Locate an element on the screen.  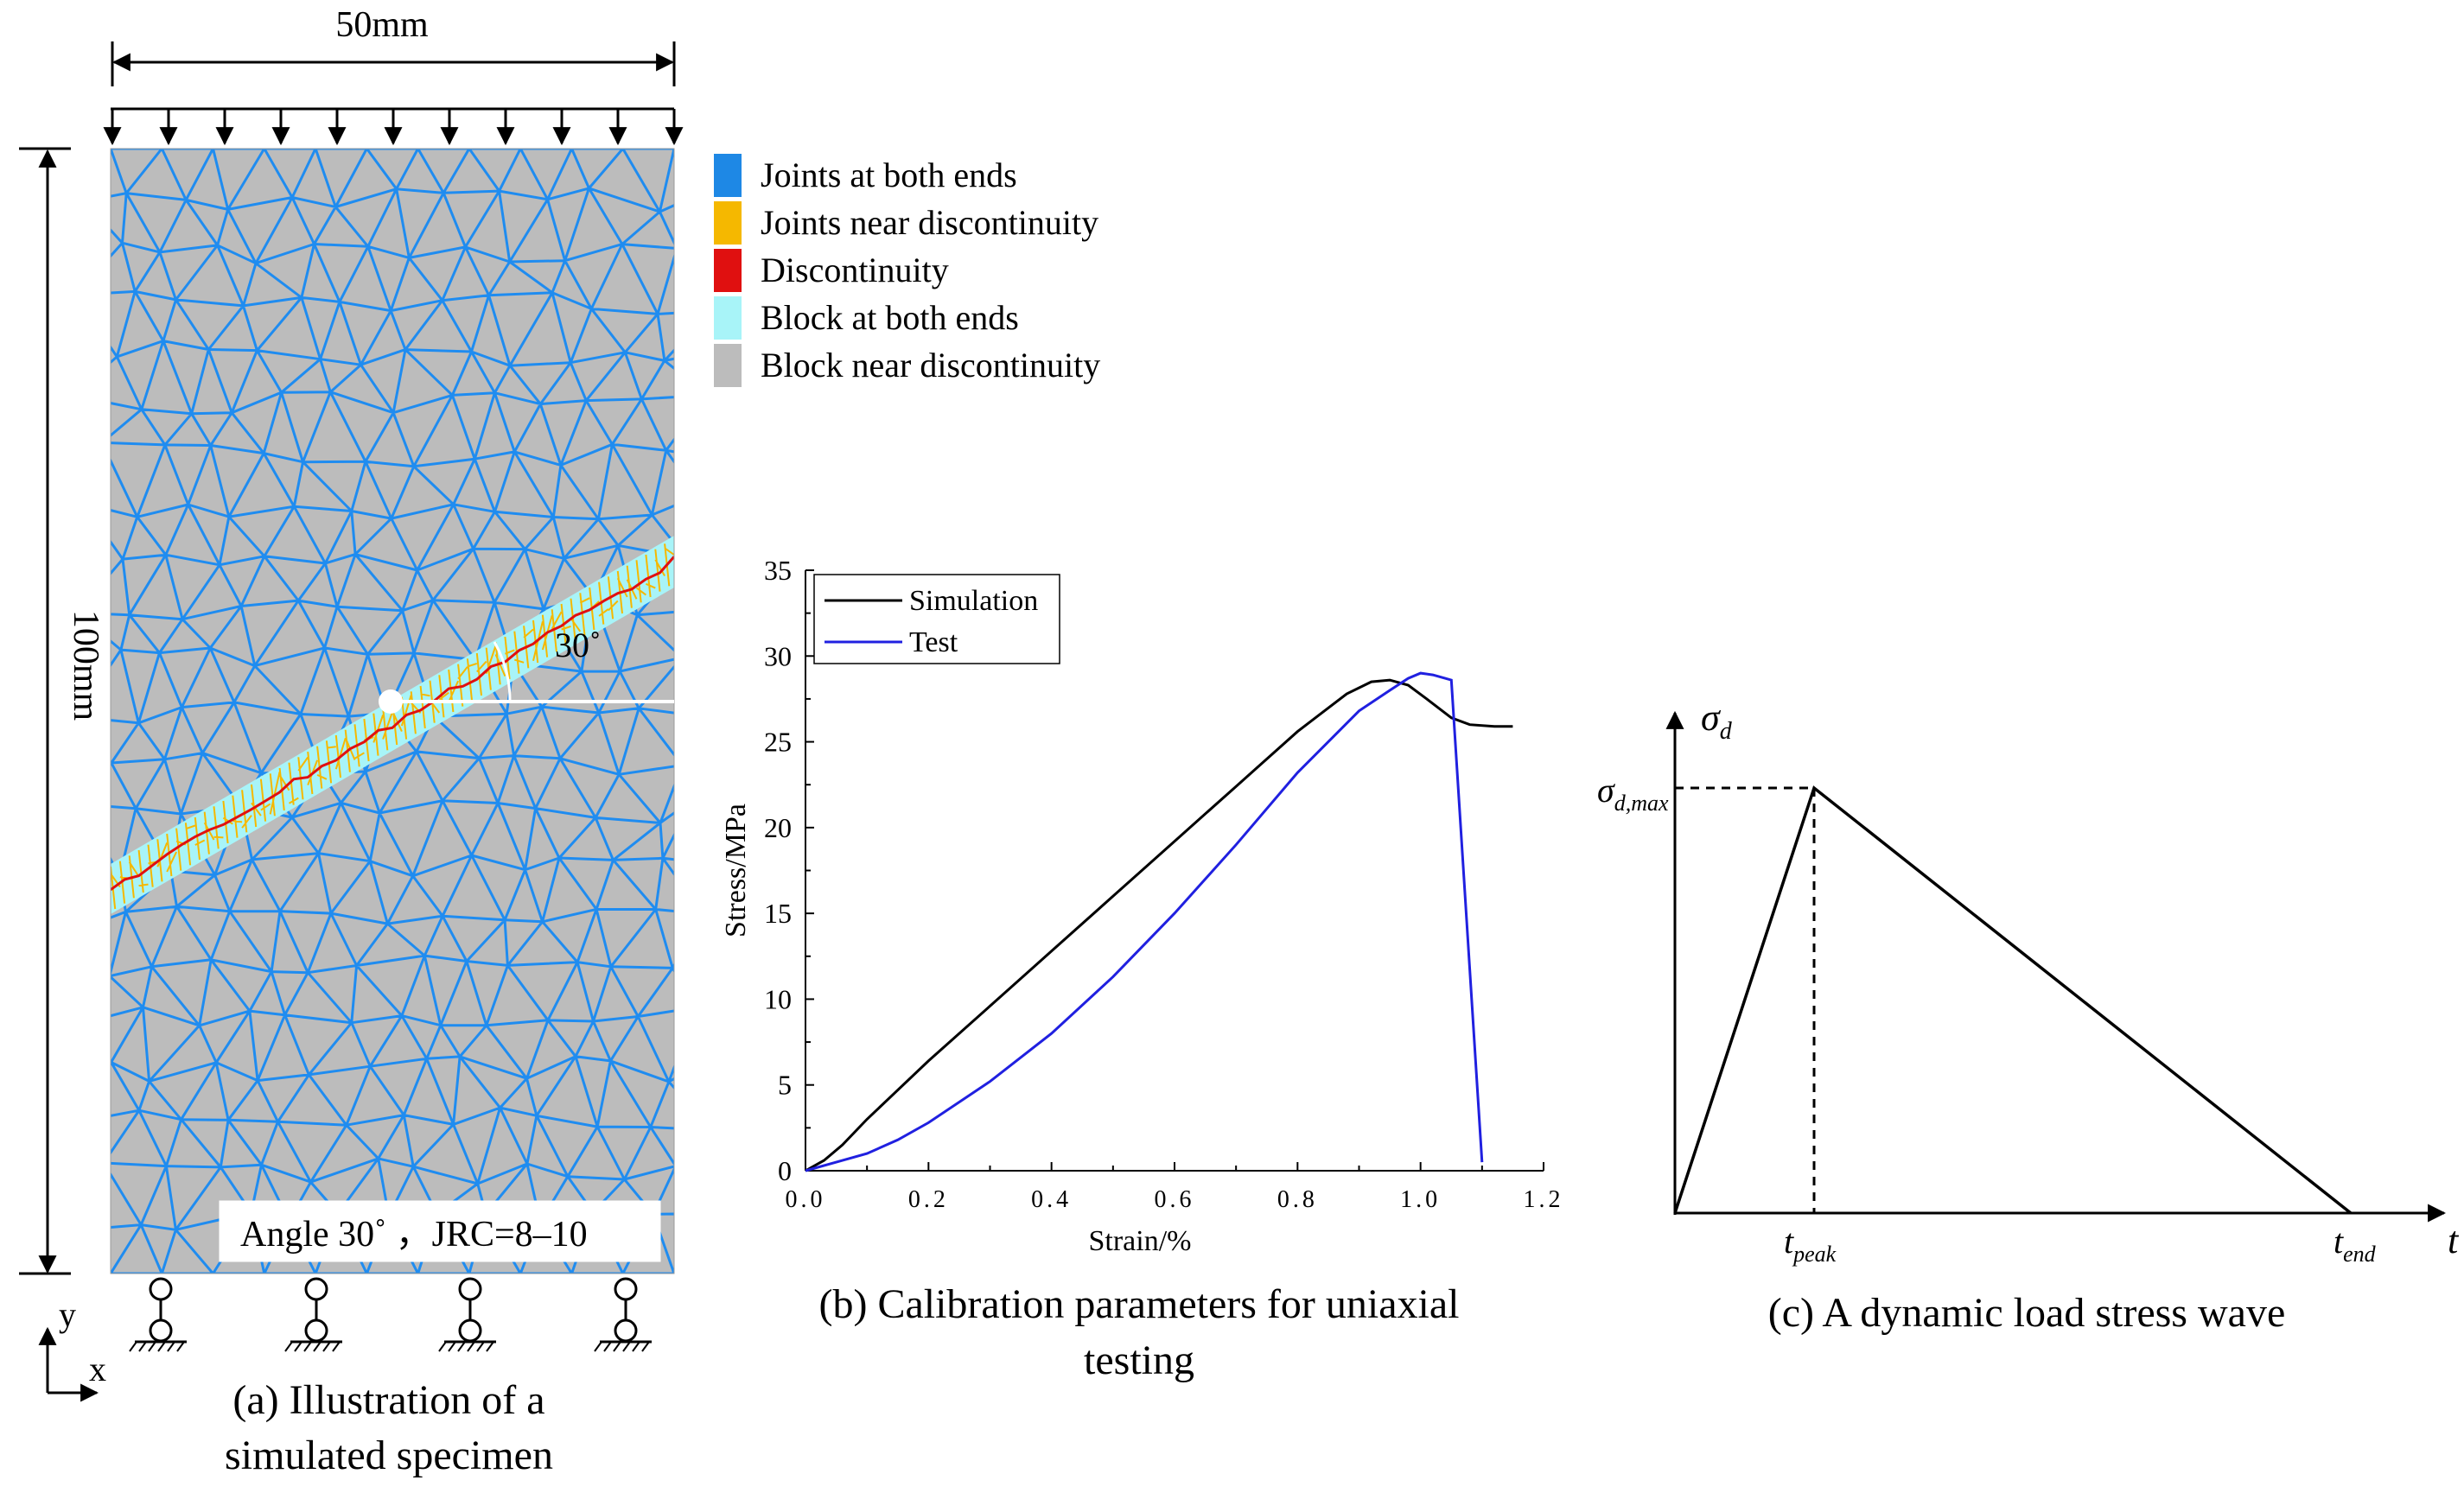
legend-item: Block at both ends is located at coordinates (866, 318).